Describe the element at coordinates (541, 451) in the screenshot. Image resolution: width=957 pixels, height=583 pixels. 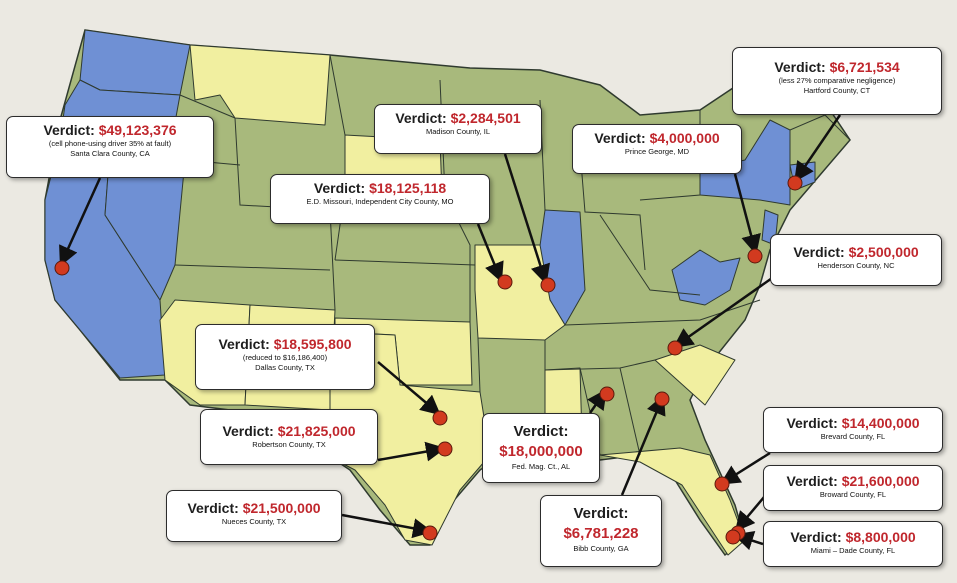
I see `verdict-amount: $18,000,000` at that location.